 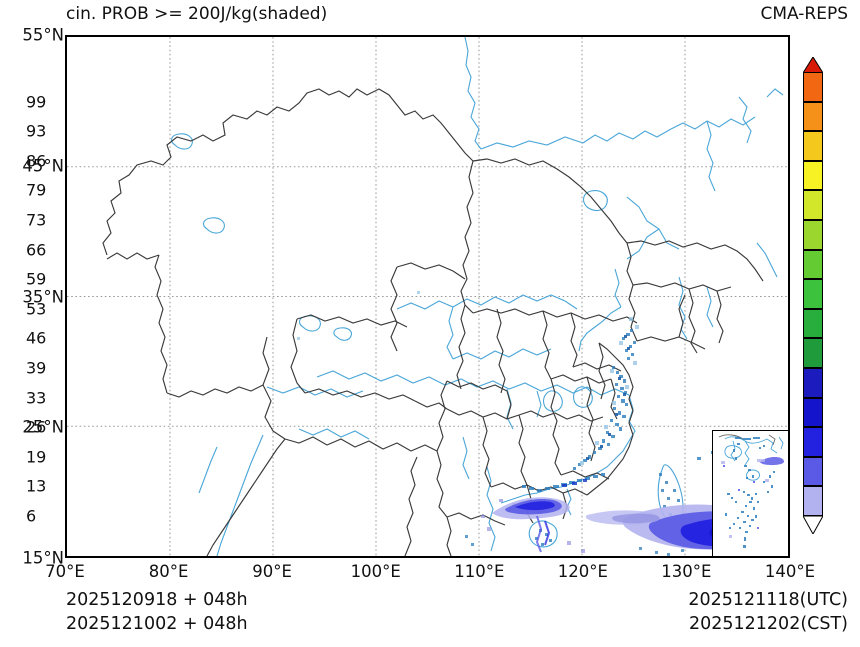 What do you see at coordinates (813, 65) in the screenshot?
I see `colorbar-top-arrow` at bounding box center [813, 65].